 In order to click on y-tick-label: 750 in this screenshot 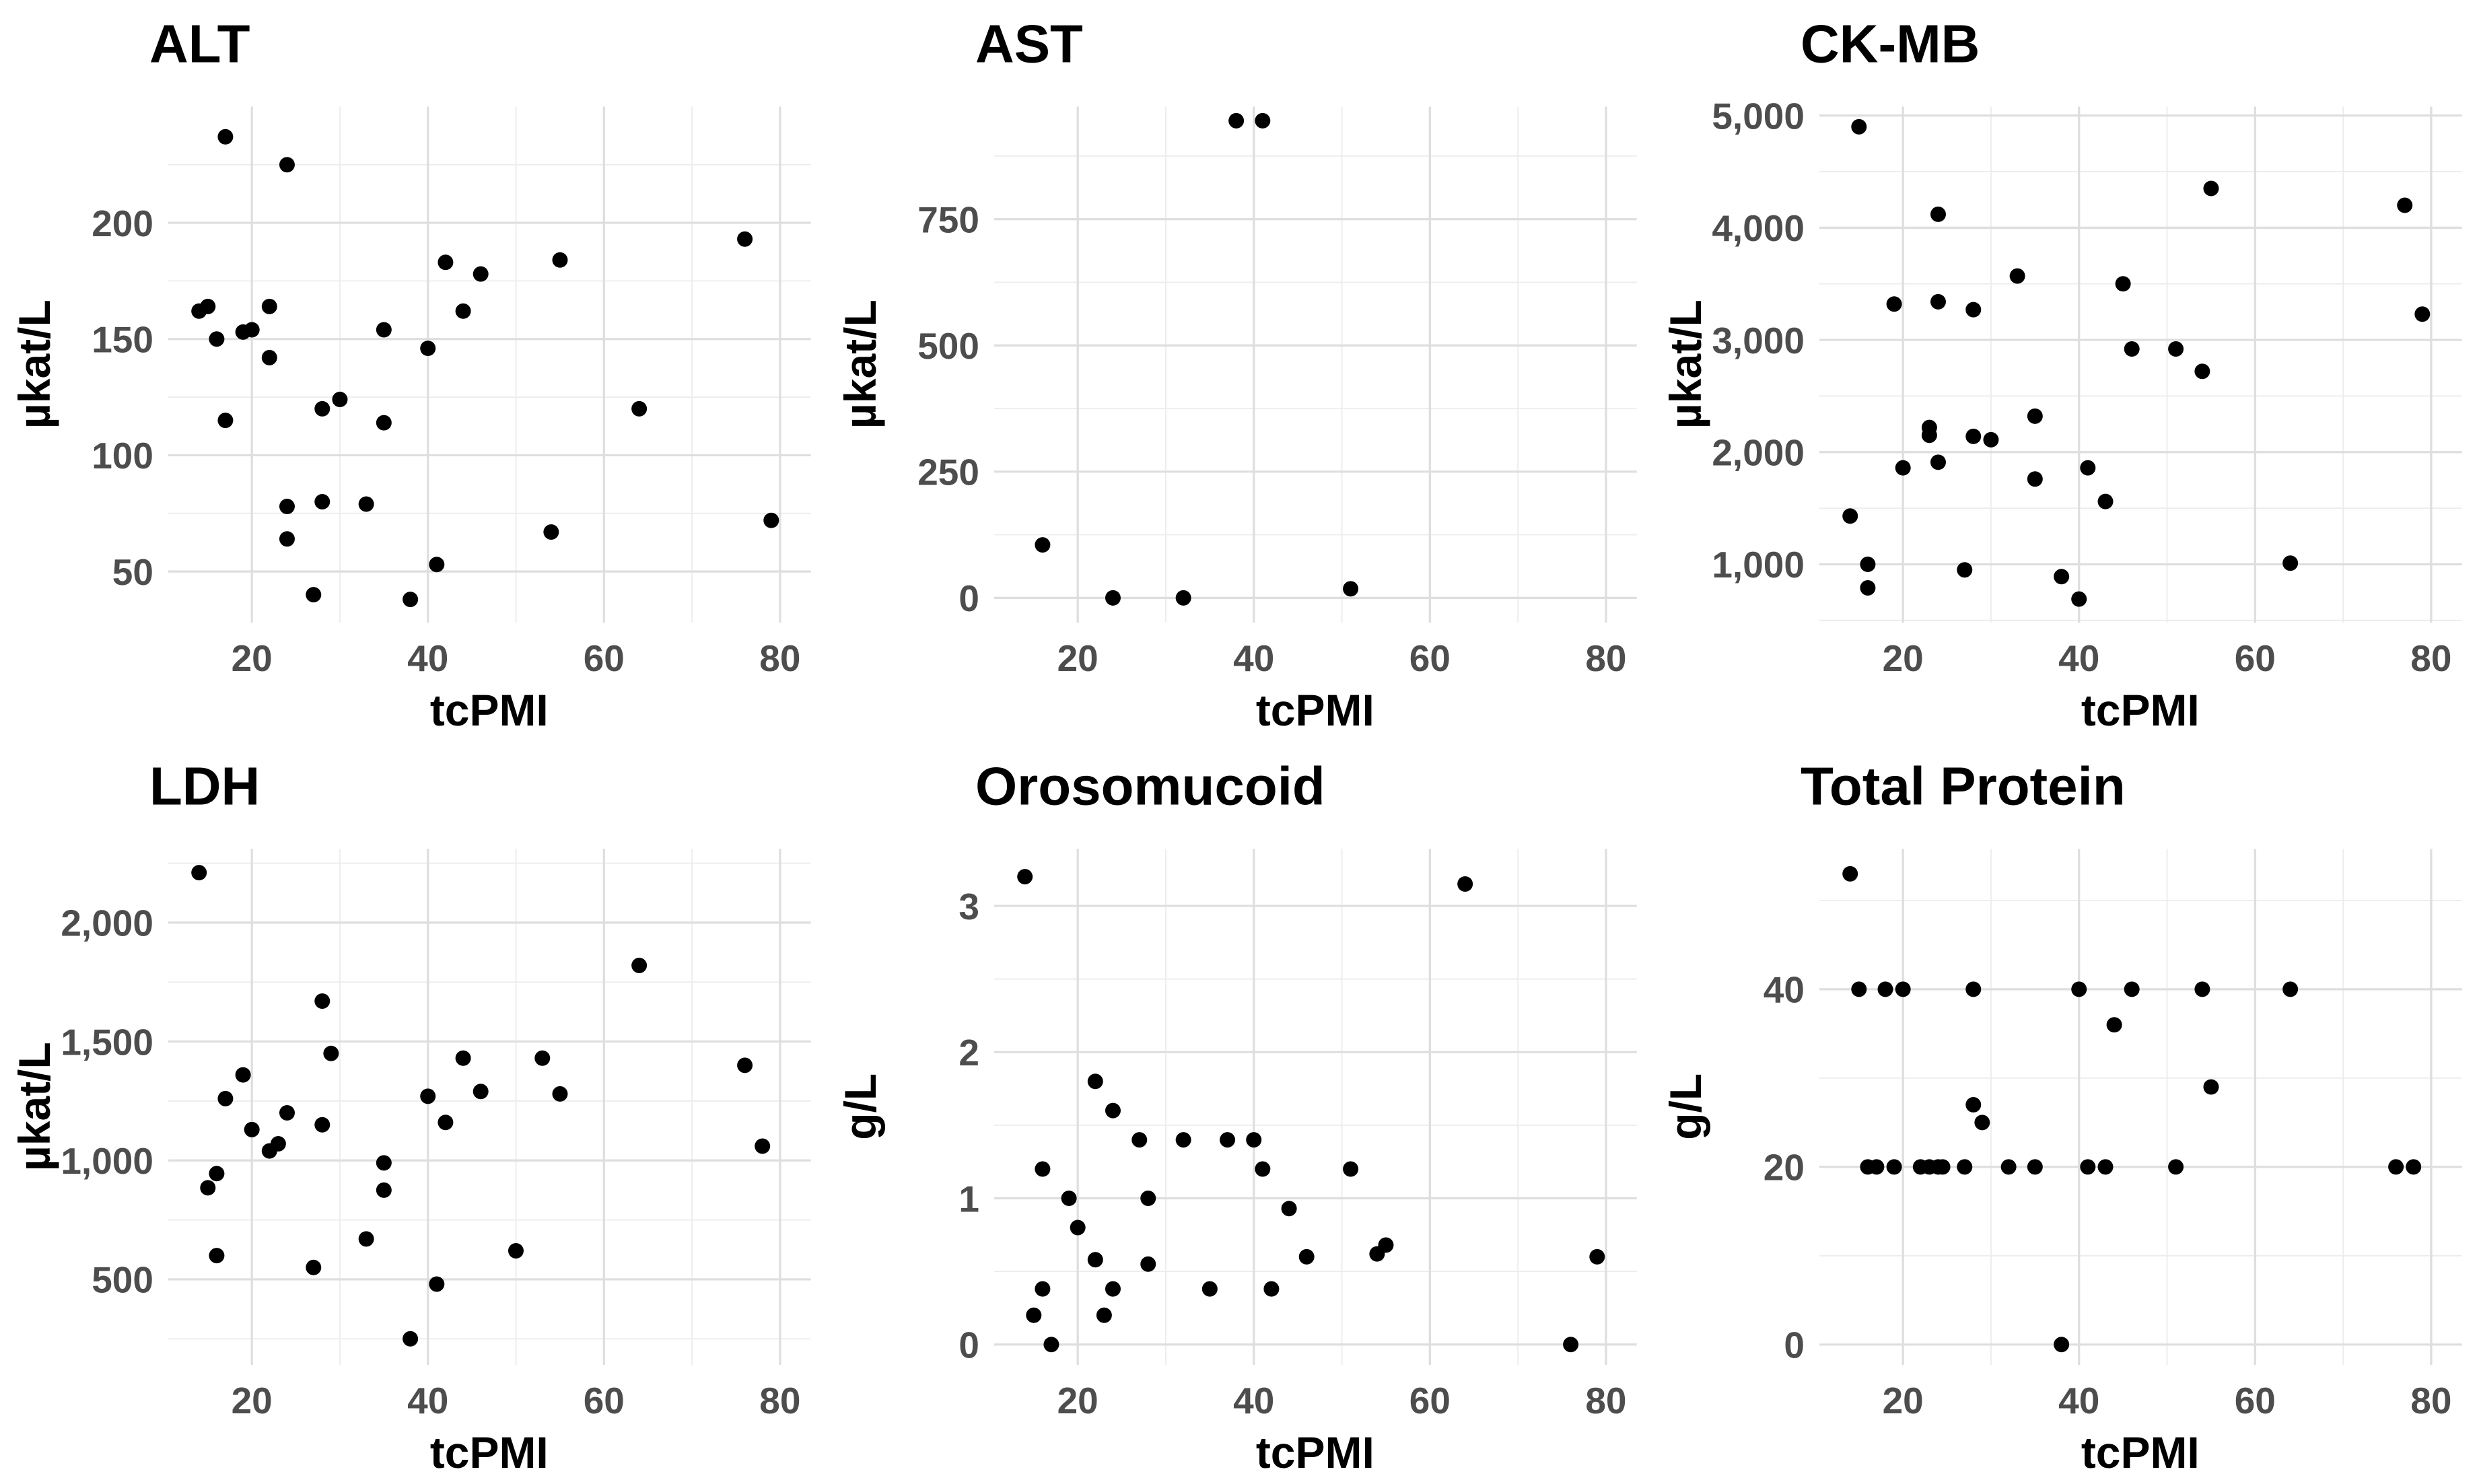, I will do `click(948, 220)`.